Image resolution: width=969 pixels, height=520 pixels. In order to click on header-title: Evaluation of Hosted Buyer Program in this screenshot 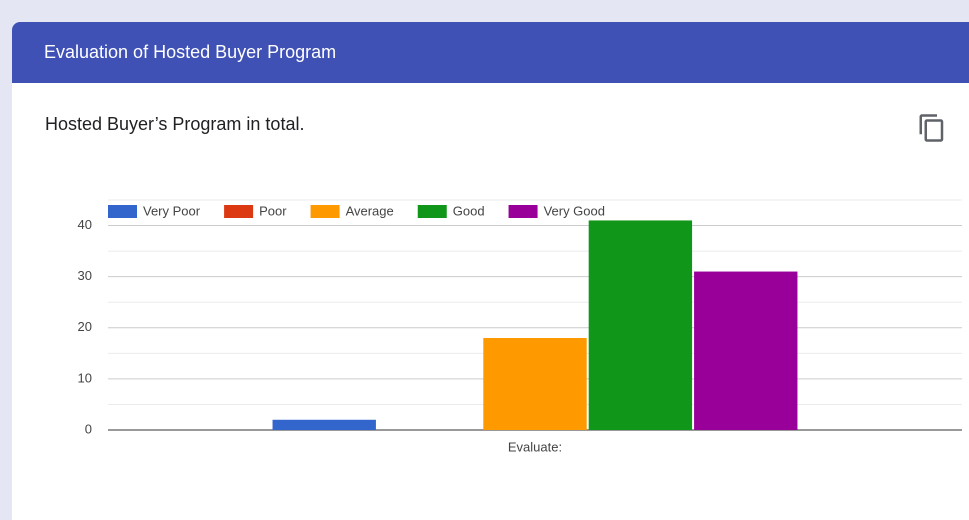, I will do `click(490, 52)`.